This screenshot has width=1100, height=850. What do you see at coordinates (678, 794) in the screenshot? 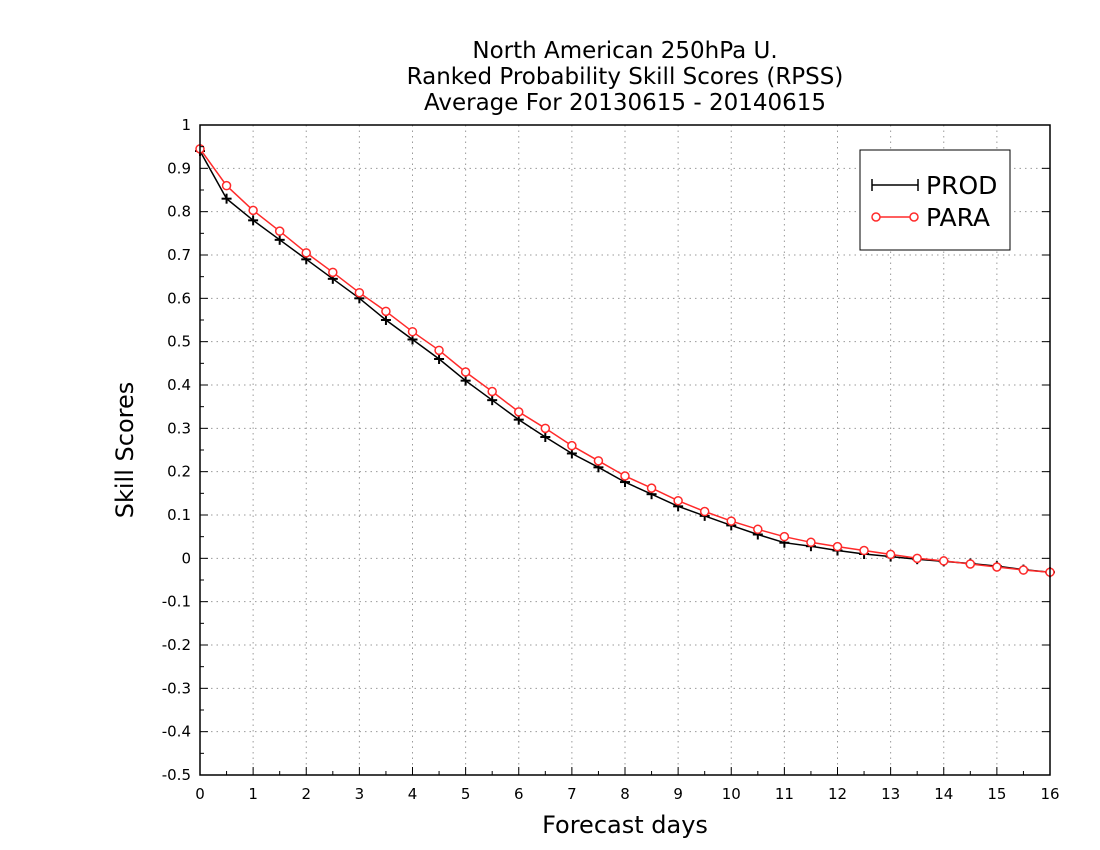
I see `x-tick-label: 9` at bounding box center [678, 794].